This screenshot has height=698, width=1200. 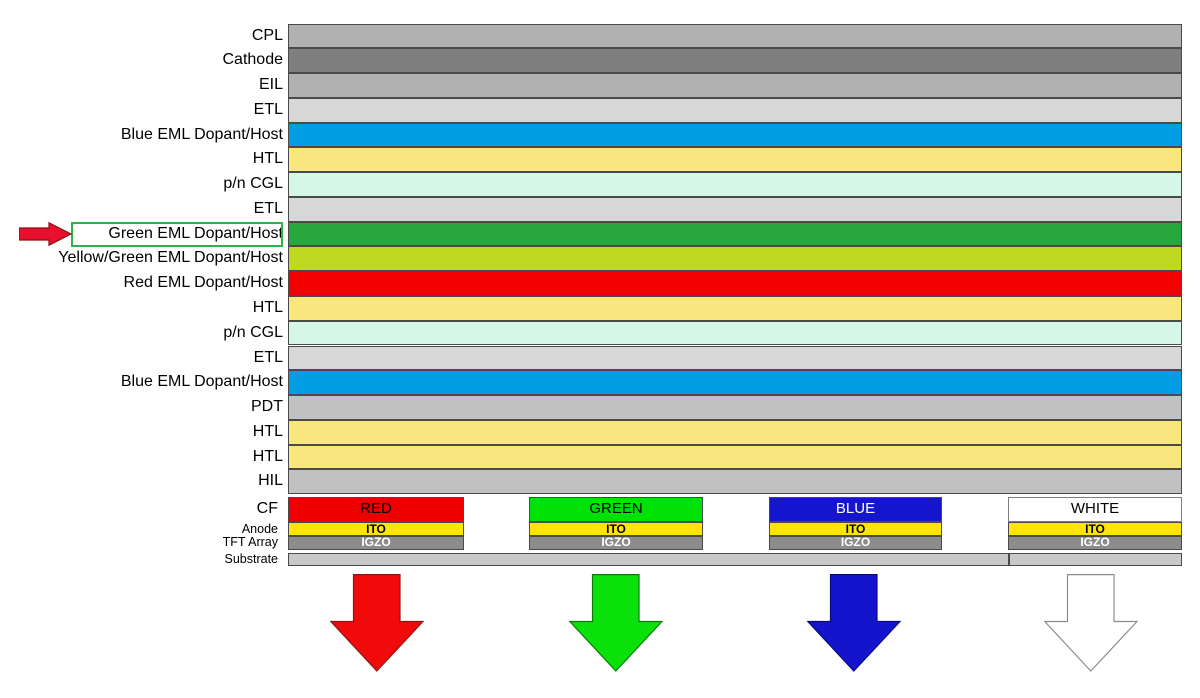 What do you see at coordinates (268, 357) in the screenshot?
I see `layer-label-etl-3: ETL` at bounding box center [268, 357].